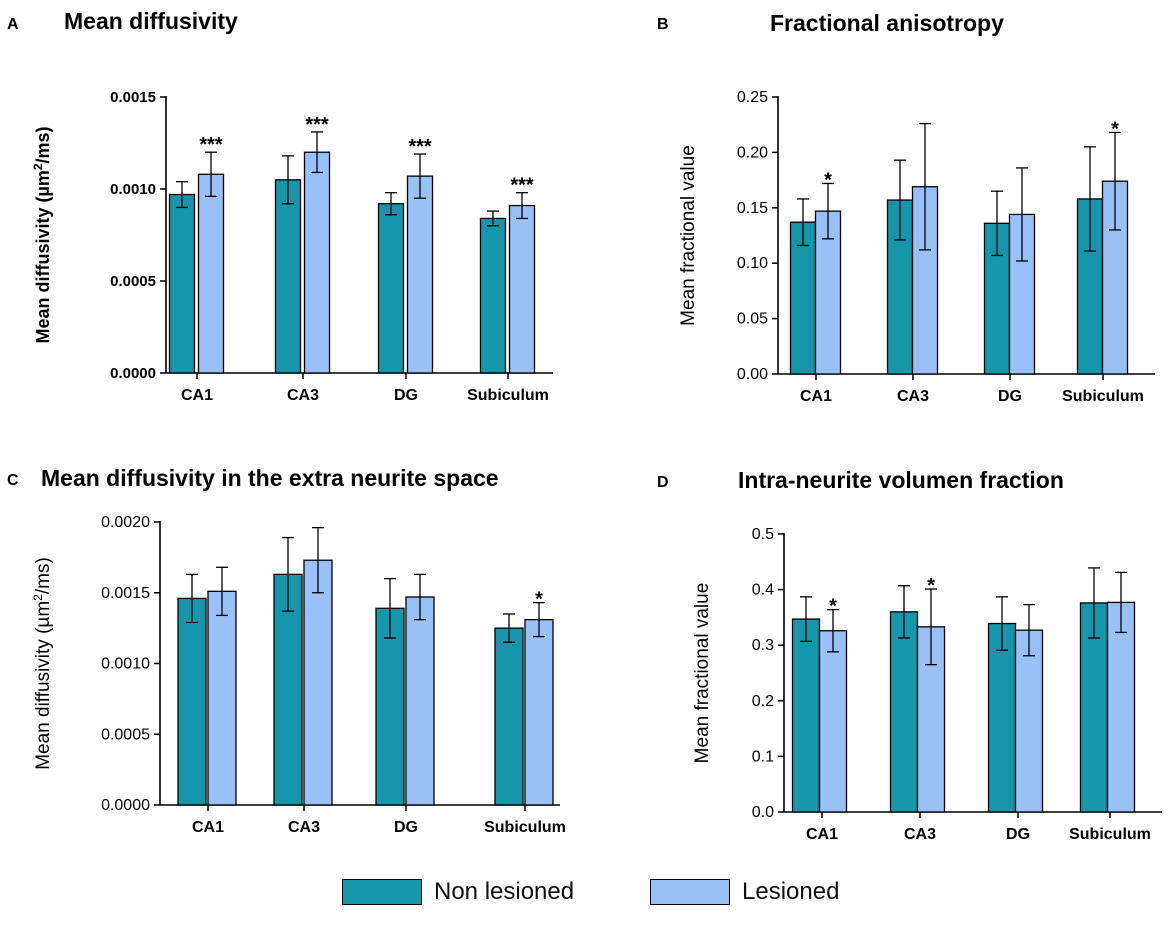  I want to click on panel-a-xtick-label: DG, so click(406, 395).